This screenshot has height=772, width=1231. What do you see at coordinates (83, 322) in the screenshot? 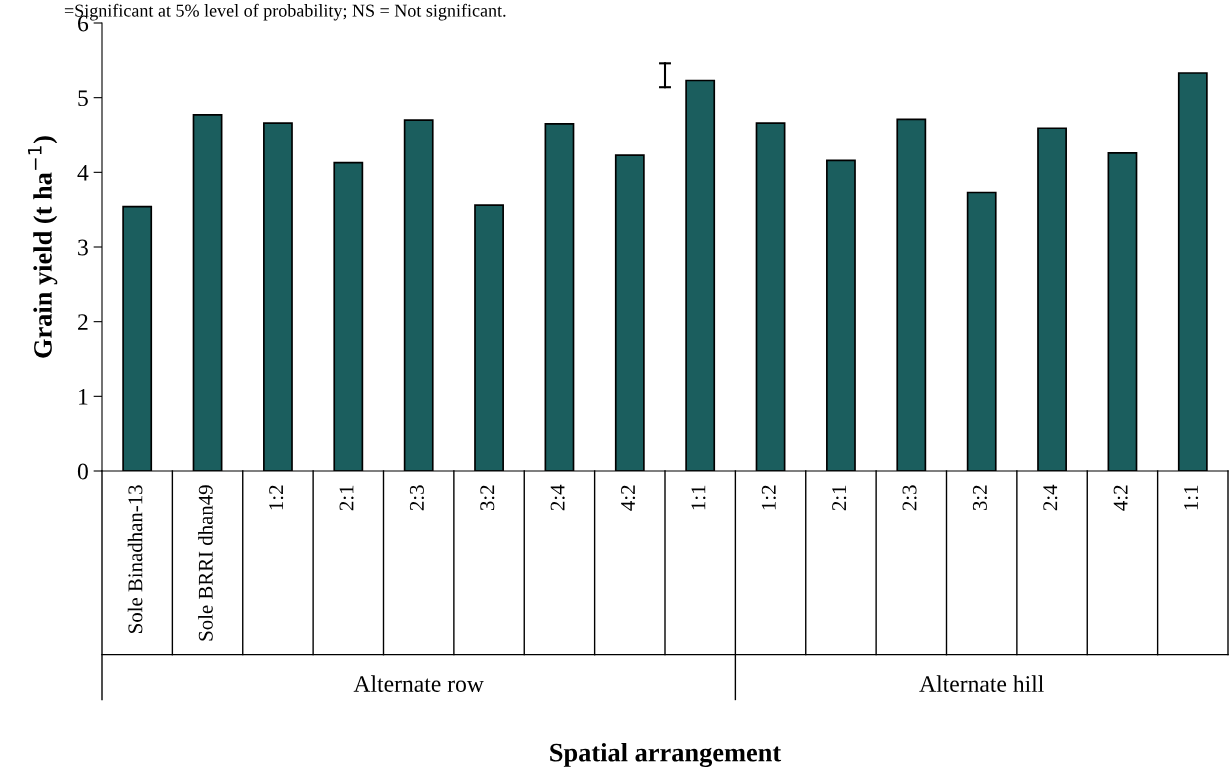
I see `y-tick-label: 2` at bounding box center [83, 322].